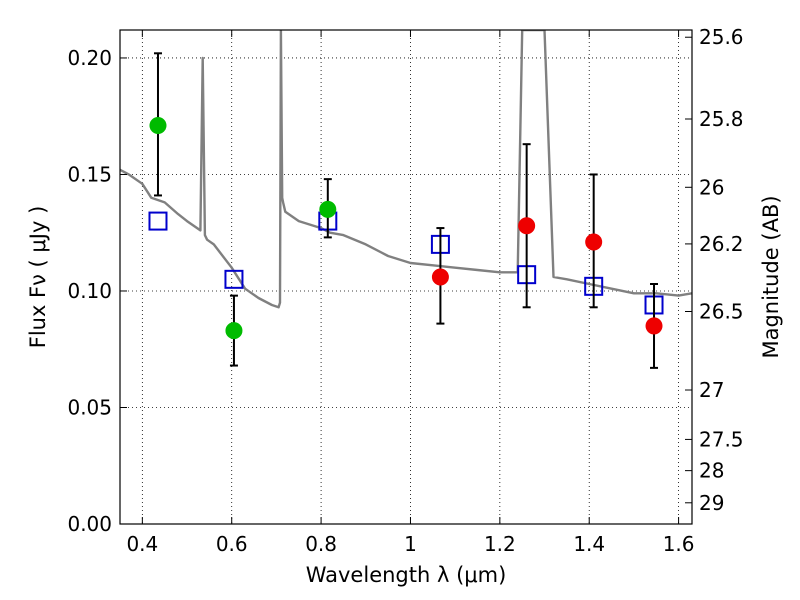  What do you see at coordinates (142, 544) in the screenshot?
I see `x-tick-label: 0.4` at bounding box center [142, 544].